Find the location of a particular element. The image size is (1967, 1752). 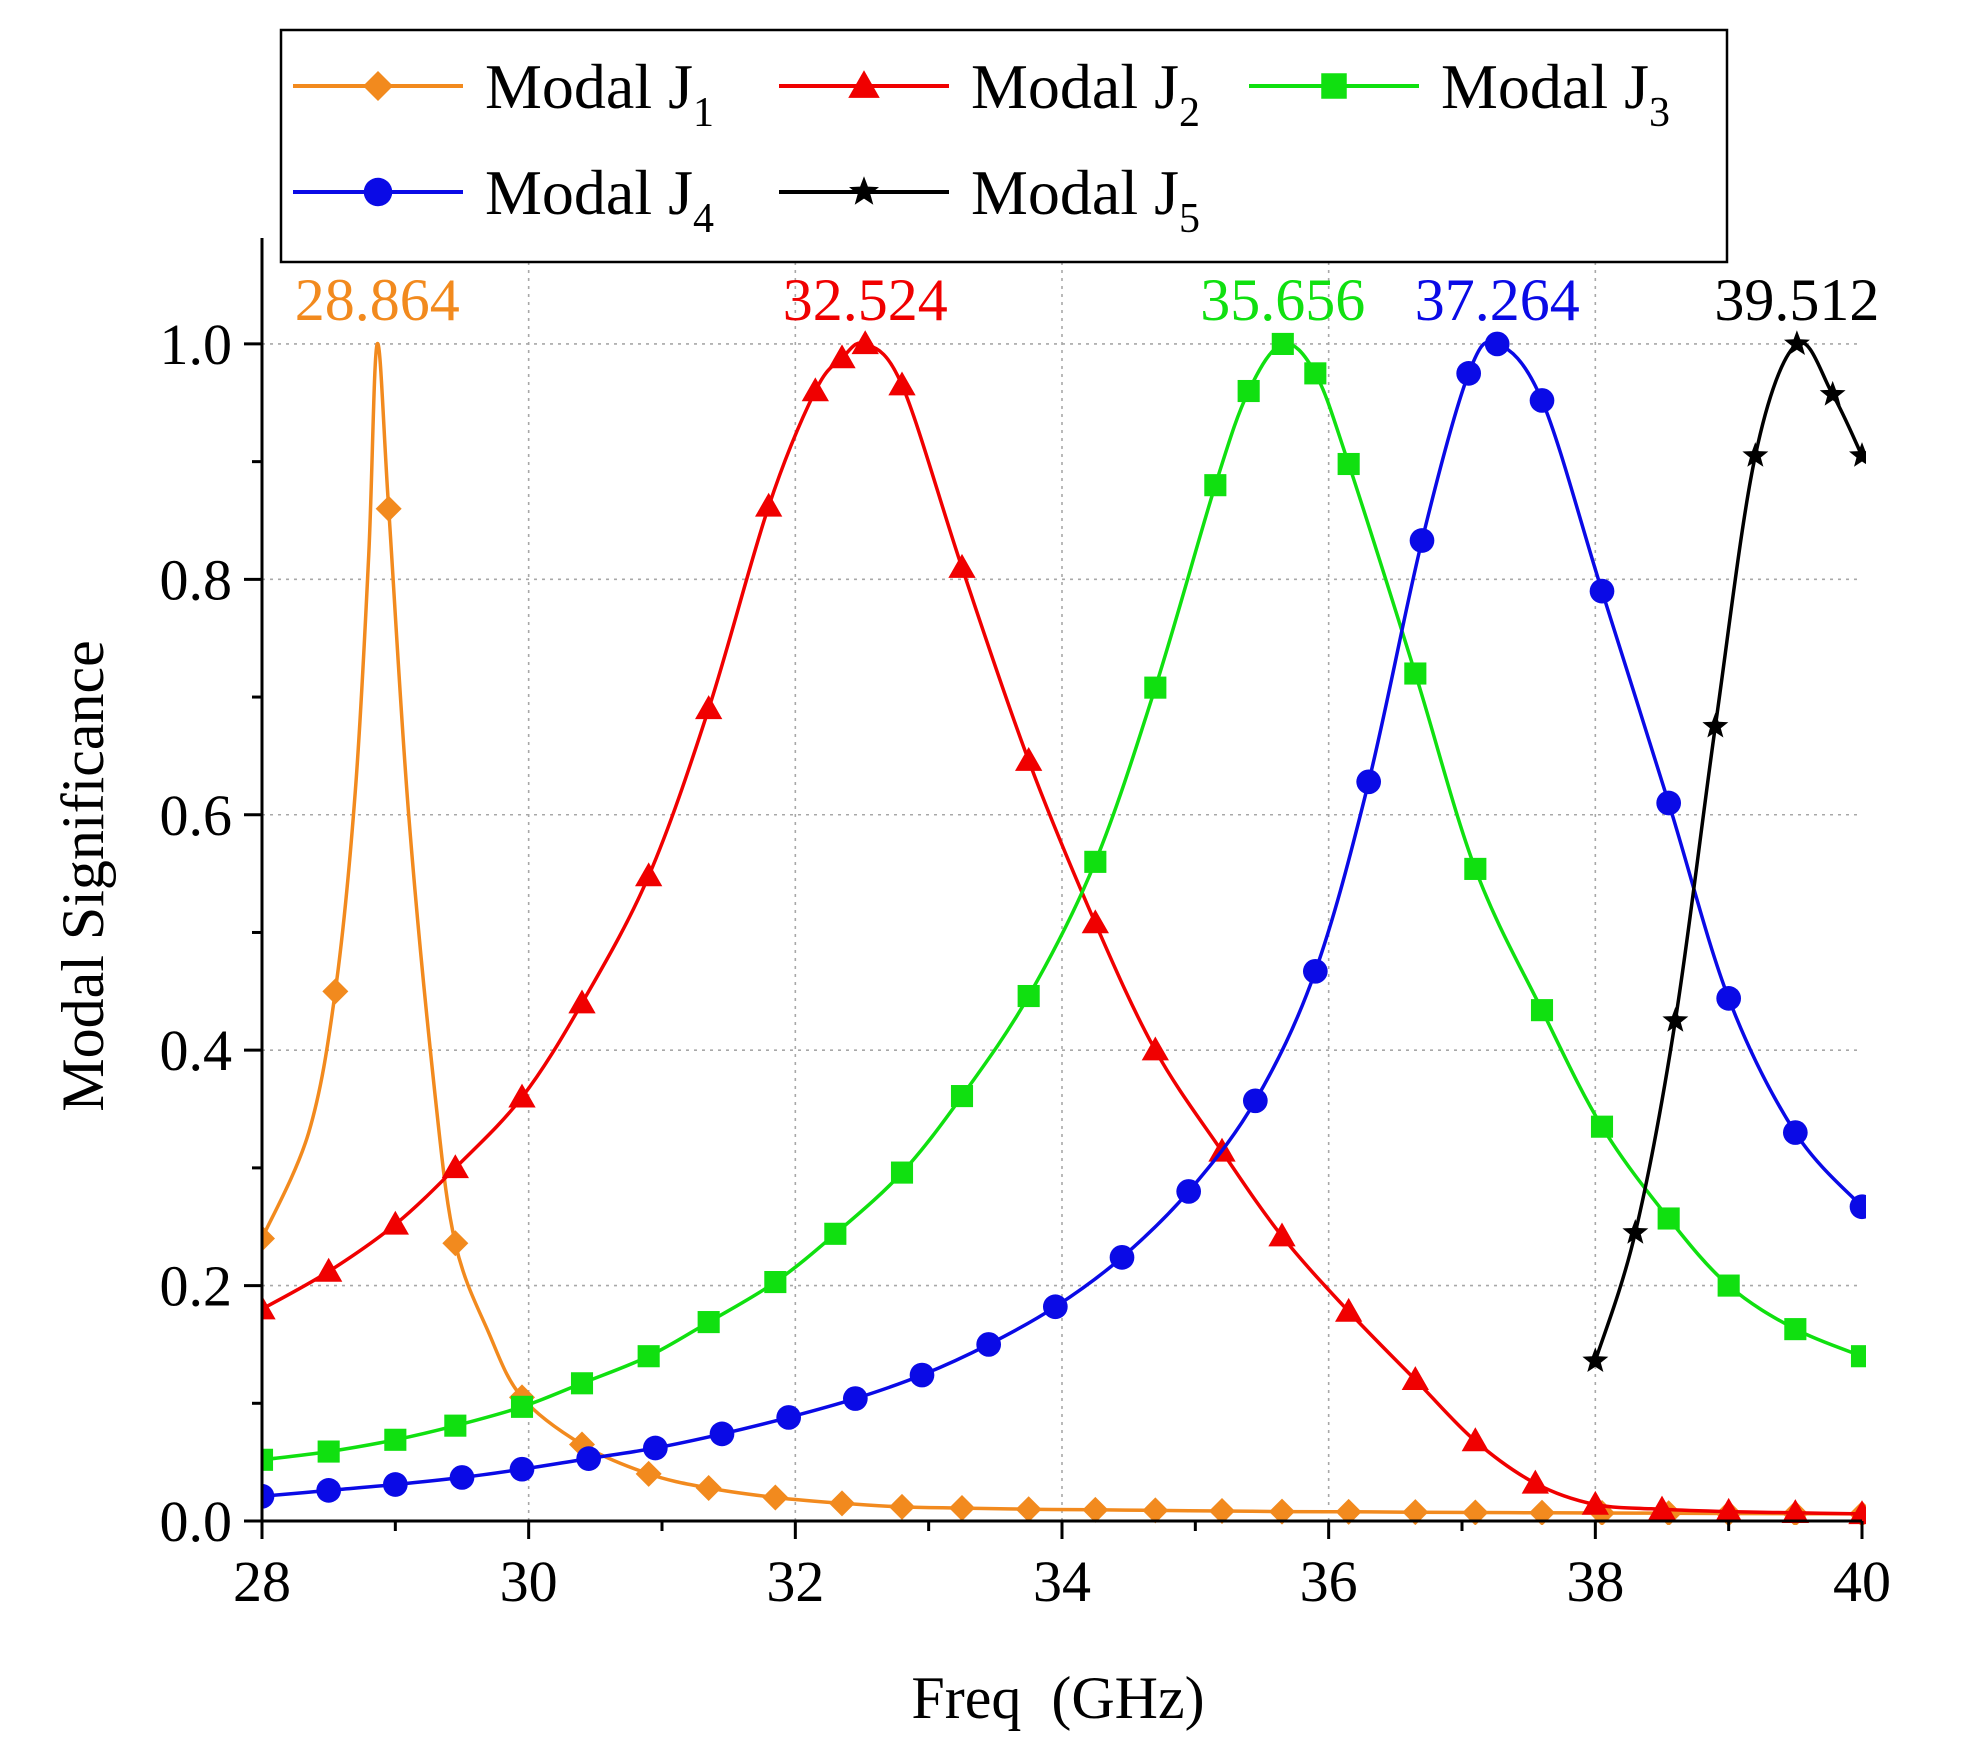

legend: Modal J1 Modal J2 Modal J3 Modal J4 Modal J5 is located at coordinates (1004, 146).